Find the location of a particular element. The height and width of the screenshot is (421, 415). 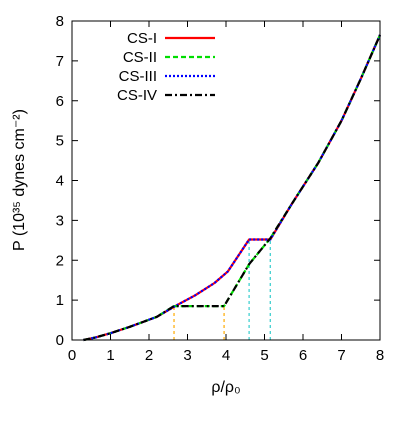

y-tick-label: 4 is located at coordinates (60, 181).